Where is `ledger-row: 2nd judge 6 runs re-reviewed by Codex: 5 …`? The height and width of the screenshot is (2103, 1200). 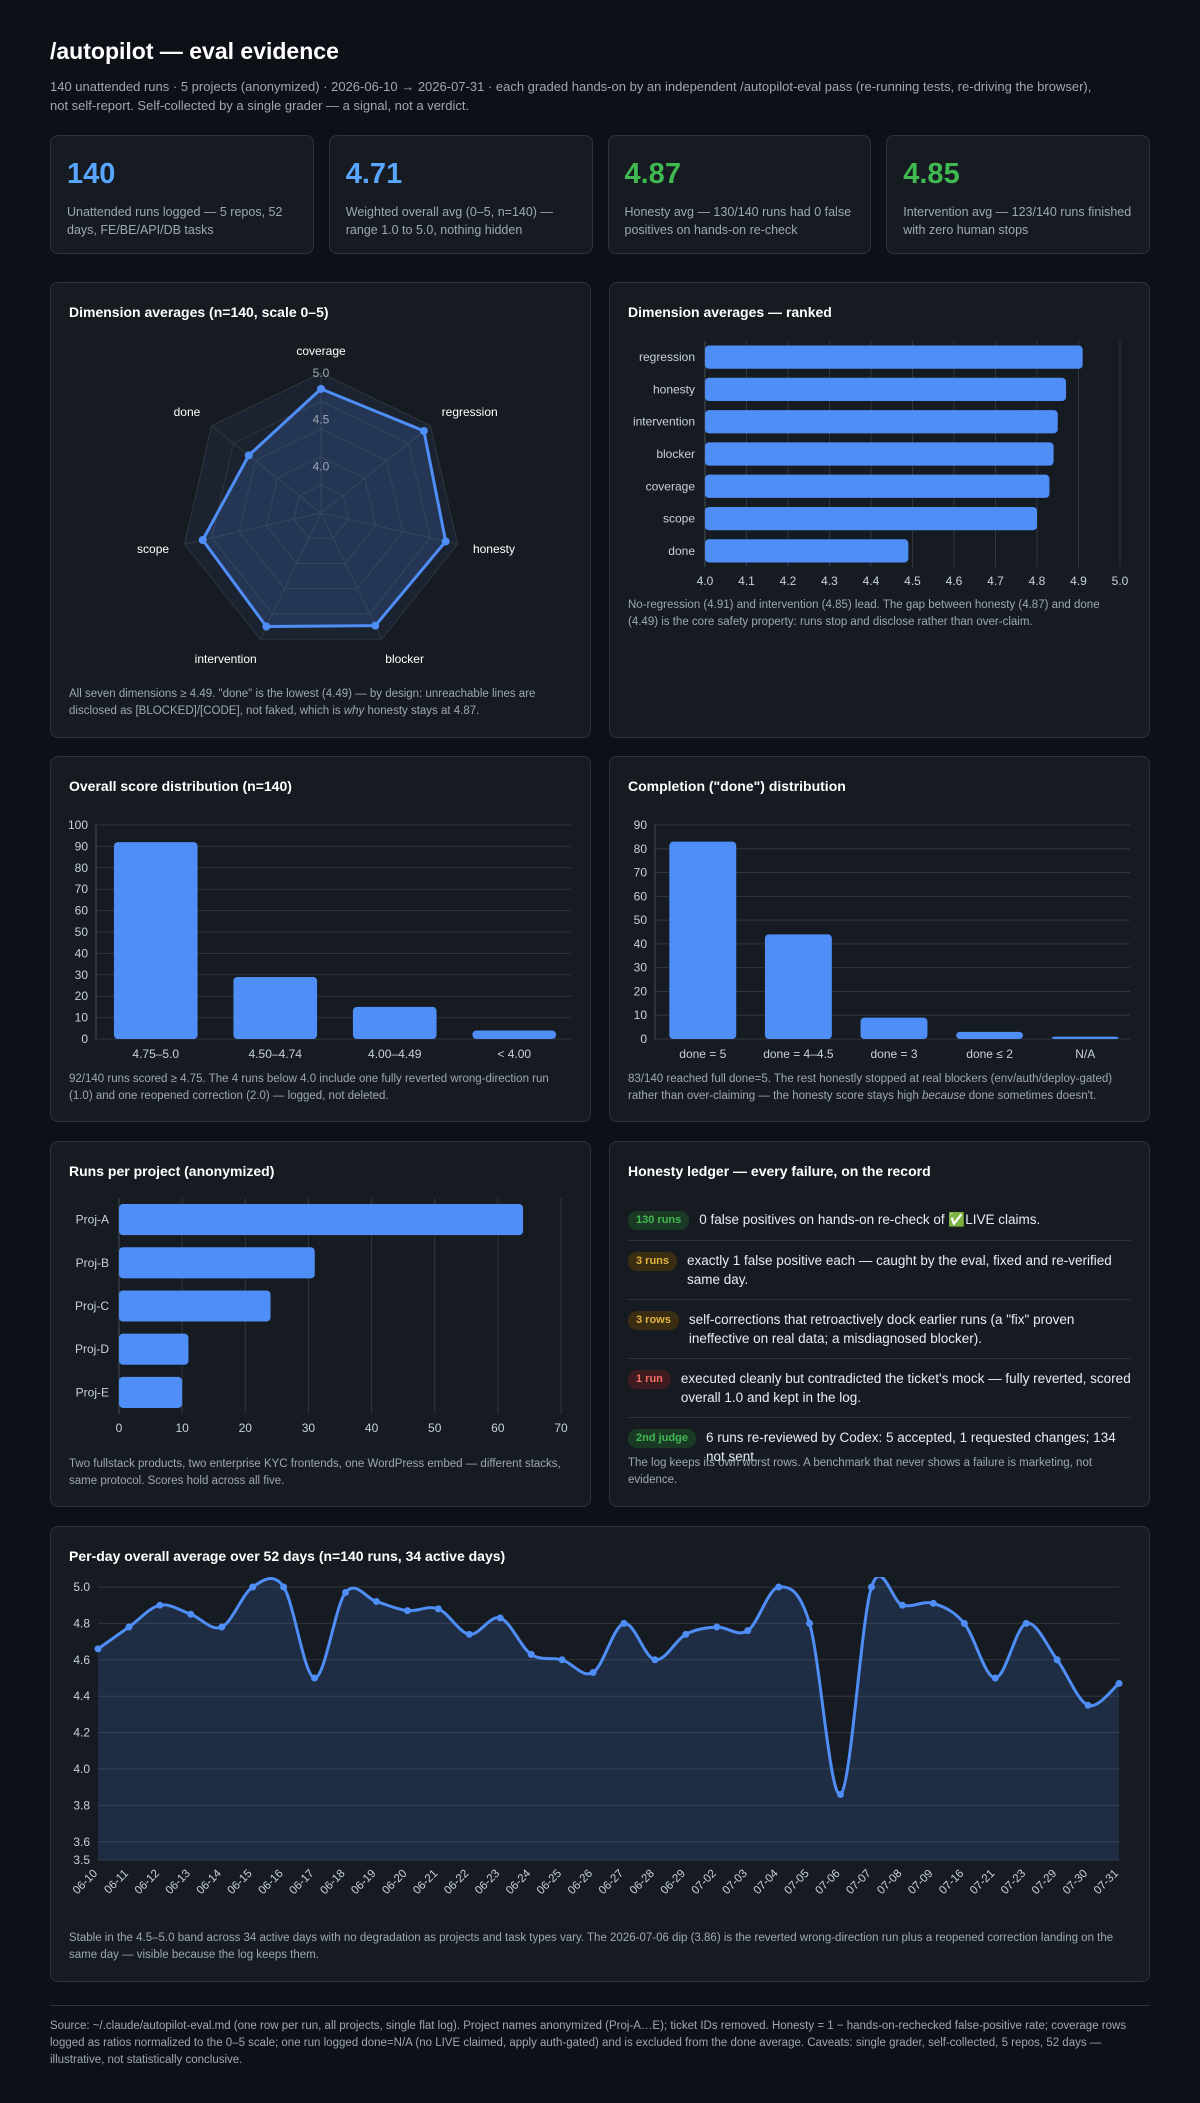
ledger-row: 2nd judge 6 runs re-reviewed by Codex: 5 … is located at coordinates (879, 1447).